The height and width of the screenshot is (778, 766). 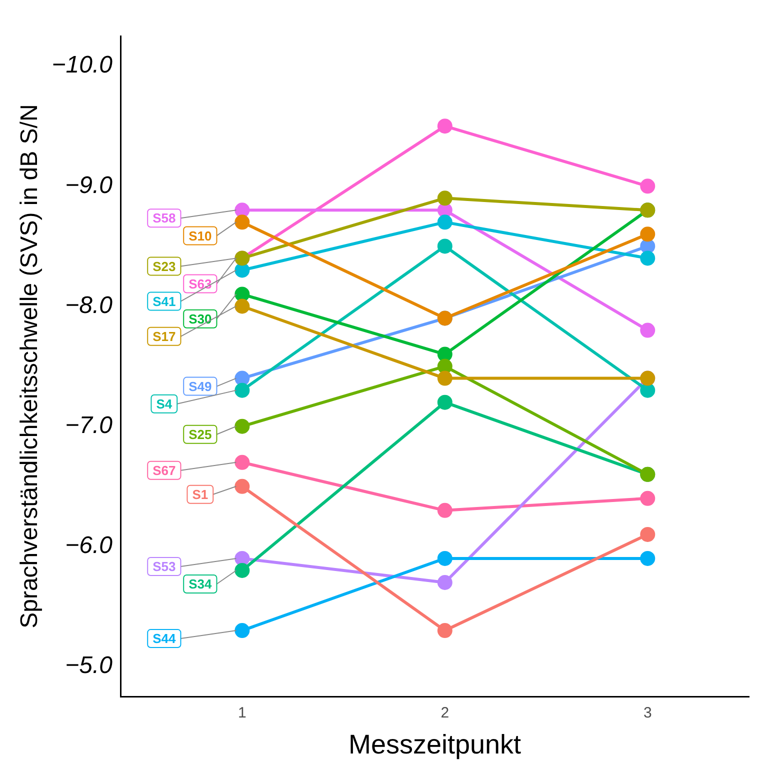 What do you see at coordinates (200, 318) in the screenshot?
I see `text: S30` at bounding box center [200, 318].